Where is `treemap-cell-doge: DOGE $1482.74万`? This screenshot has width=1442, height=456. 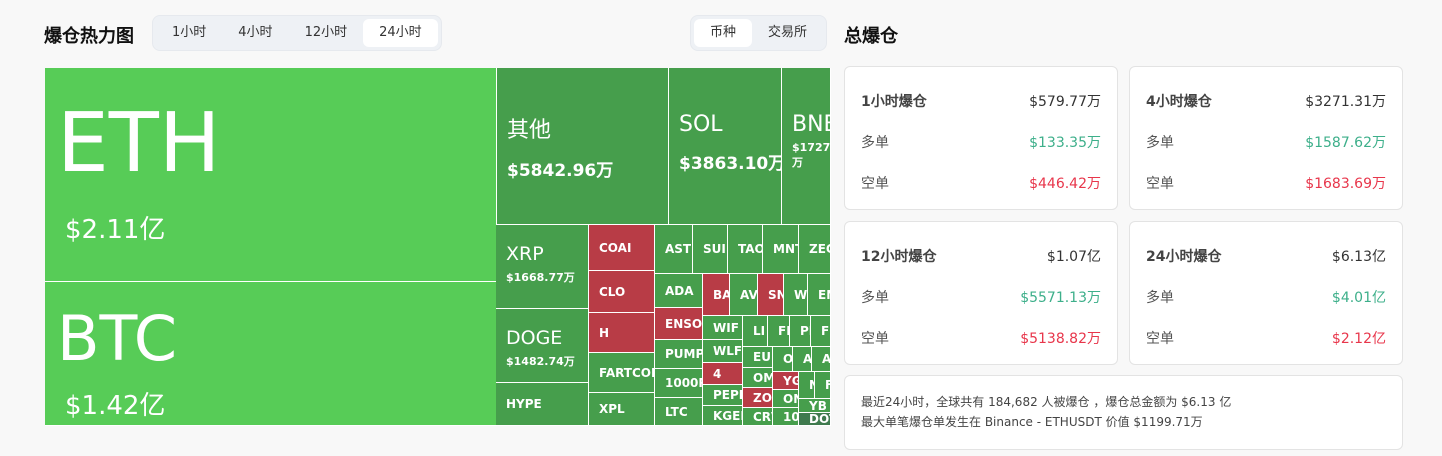 treemap-cell-doge: DOGE $1482.74万 is located at coordinates (542, 346).